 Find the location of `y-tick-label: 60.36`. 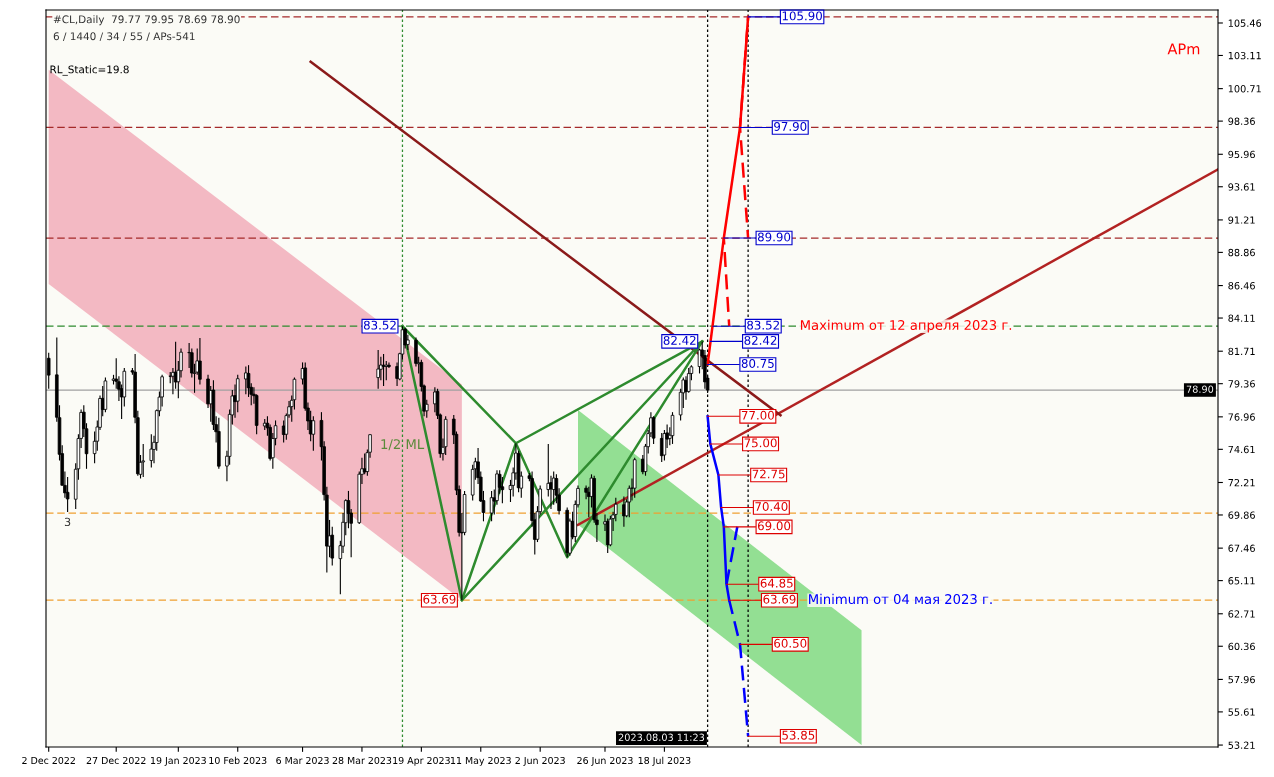

y-tick-label: 60.36 is located at coordinates (1241, 646).